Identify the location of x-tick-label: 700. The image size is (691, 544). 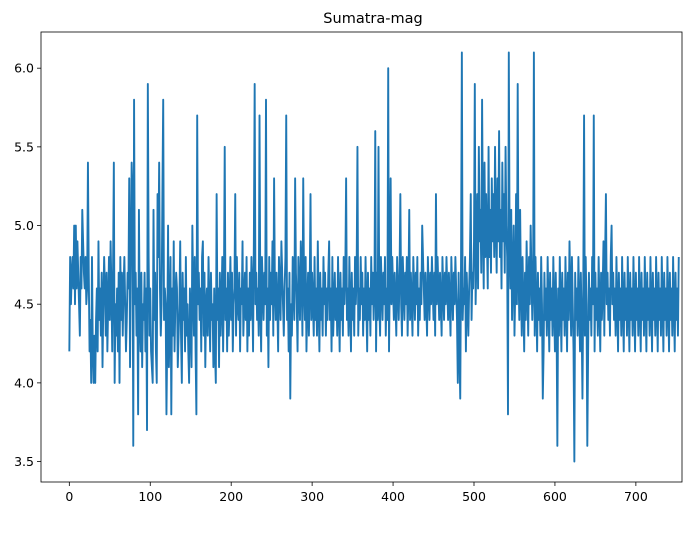
(636, 496).